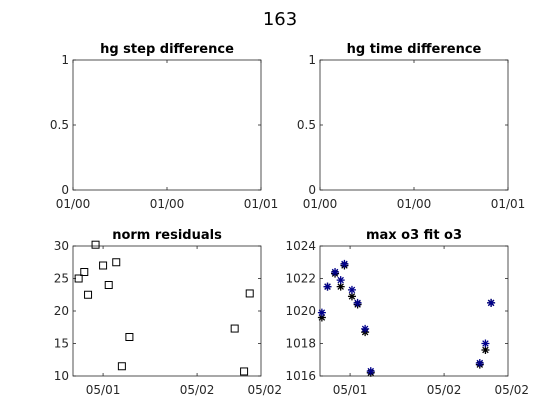 This screenshot has height=420, width=560. Describe the element at coordinates (61, 311) in the screenshot. I see `y-tick-label: 20` at that location.